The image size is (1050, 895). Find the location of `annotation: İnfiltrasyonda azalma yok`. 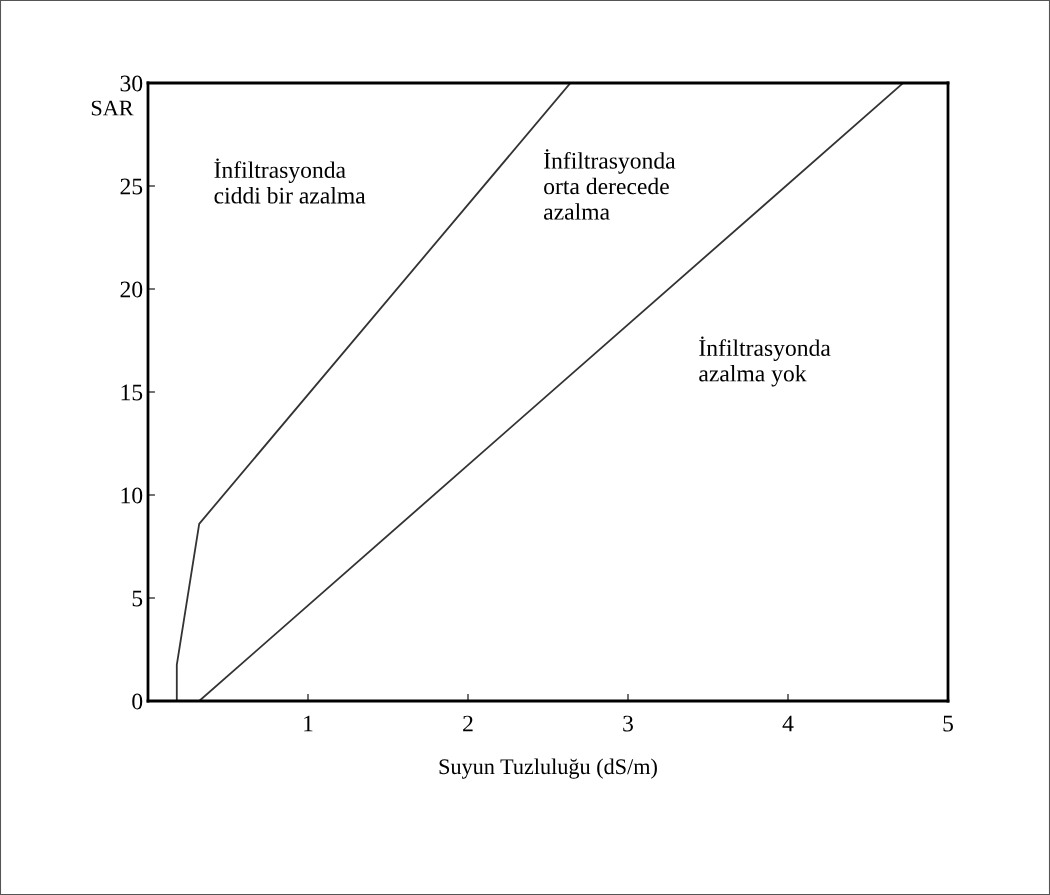

annotation: İnfiltrasyonda azalma yok is located at coordinates (765, 361).